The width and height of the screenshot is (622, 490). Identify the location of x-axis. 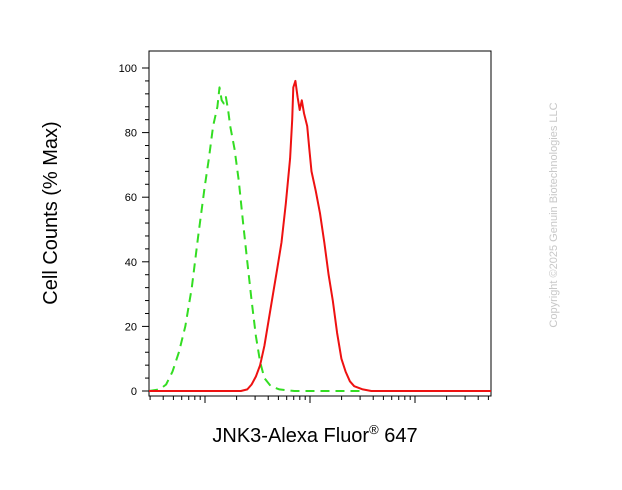
(319, 399).